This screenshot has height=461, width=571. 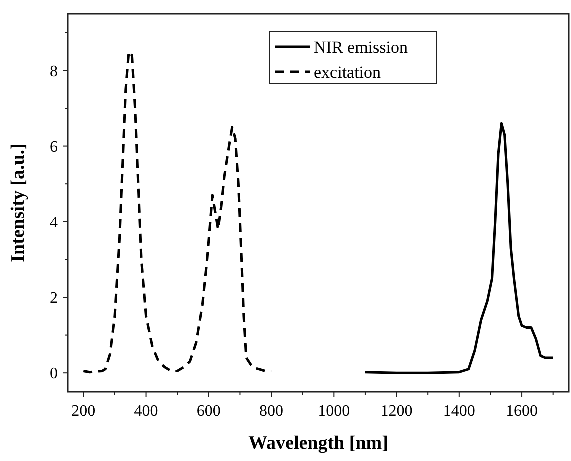 I want to click on x-tick-label: 400, so click(x=146, y=411).